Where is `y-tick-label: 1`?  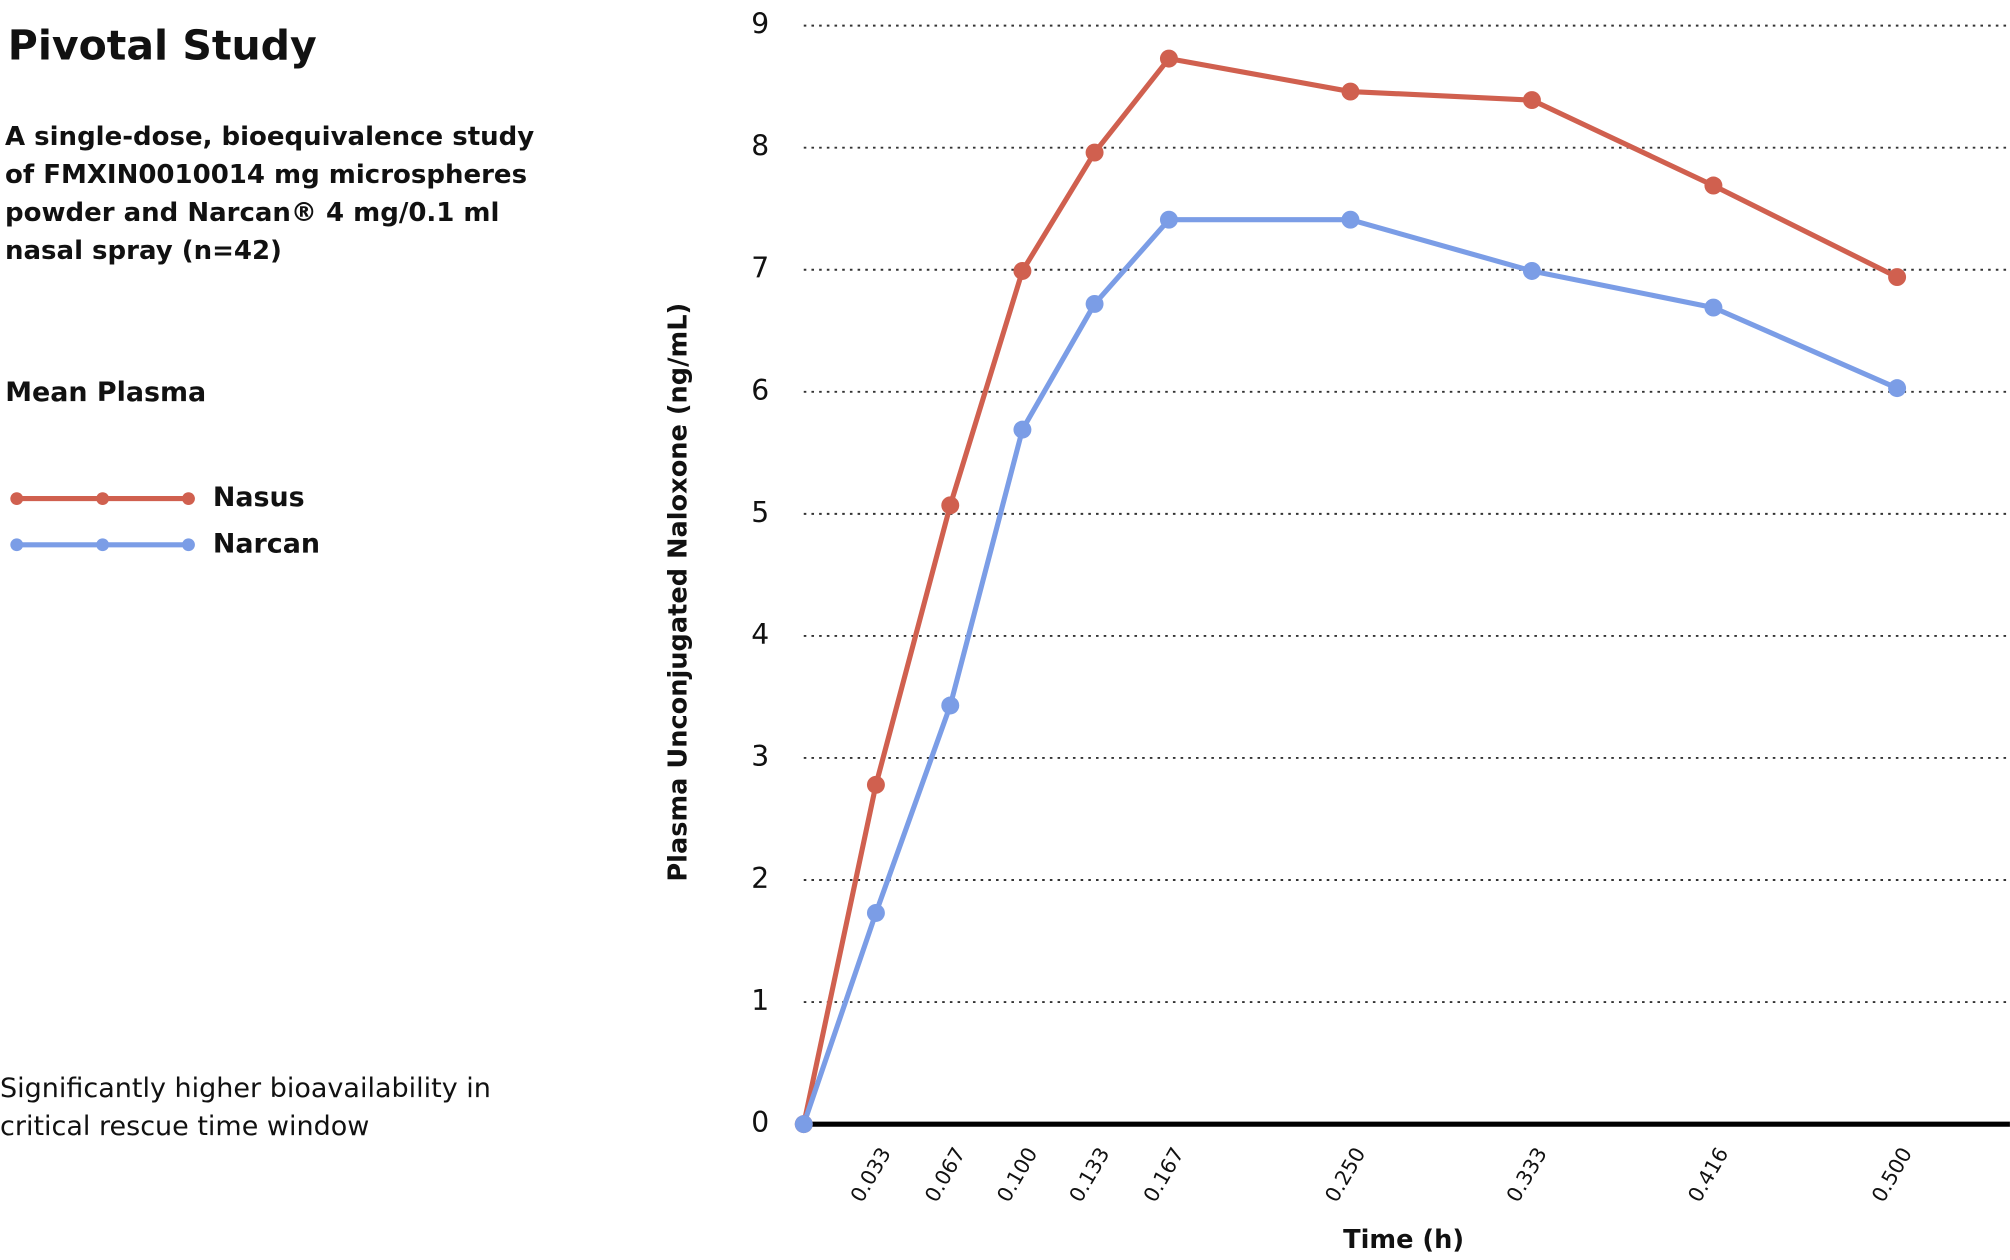
y-tick-label: 1 is located at coordinates (760, 1000).